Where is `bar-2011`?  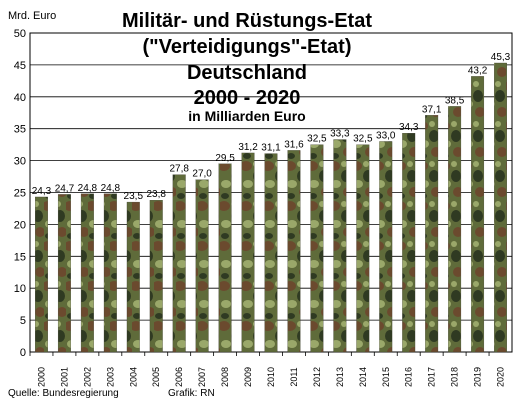
bar-2011 is located at coordinates (294, 251).